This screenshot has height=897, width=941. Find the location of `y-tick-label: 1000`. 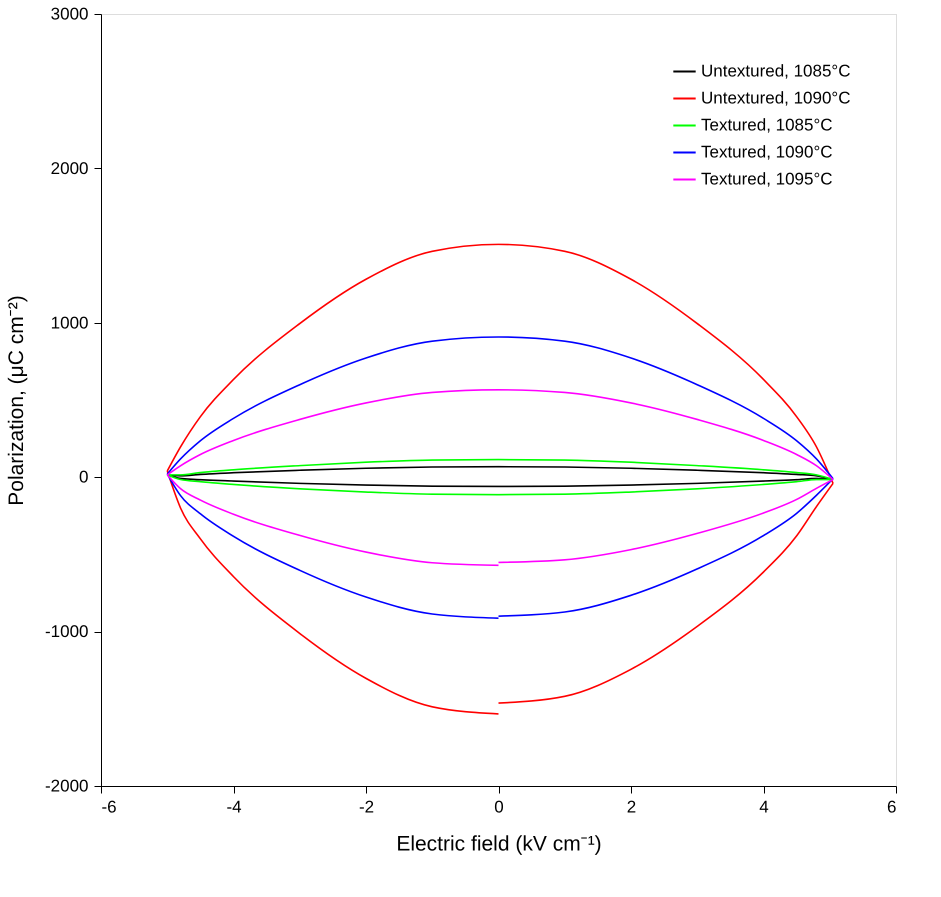

y-tick-label: 1000 is located at coordinates (69, 322).